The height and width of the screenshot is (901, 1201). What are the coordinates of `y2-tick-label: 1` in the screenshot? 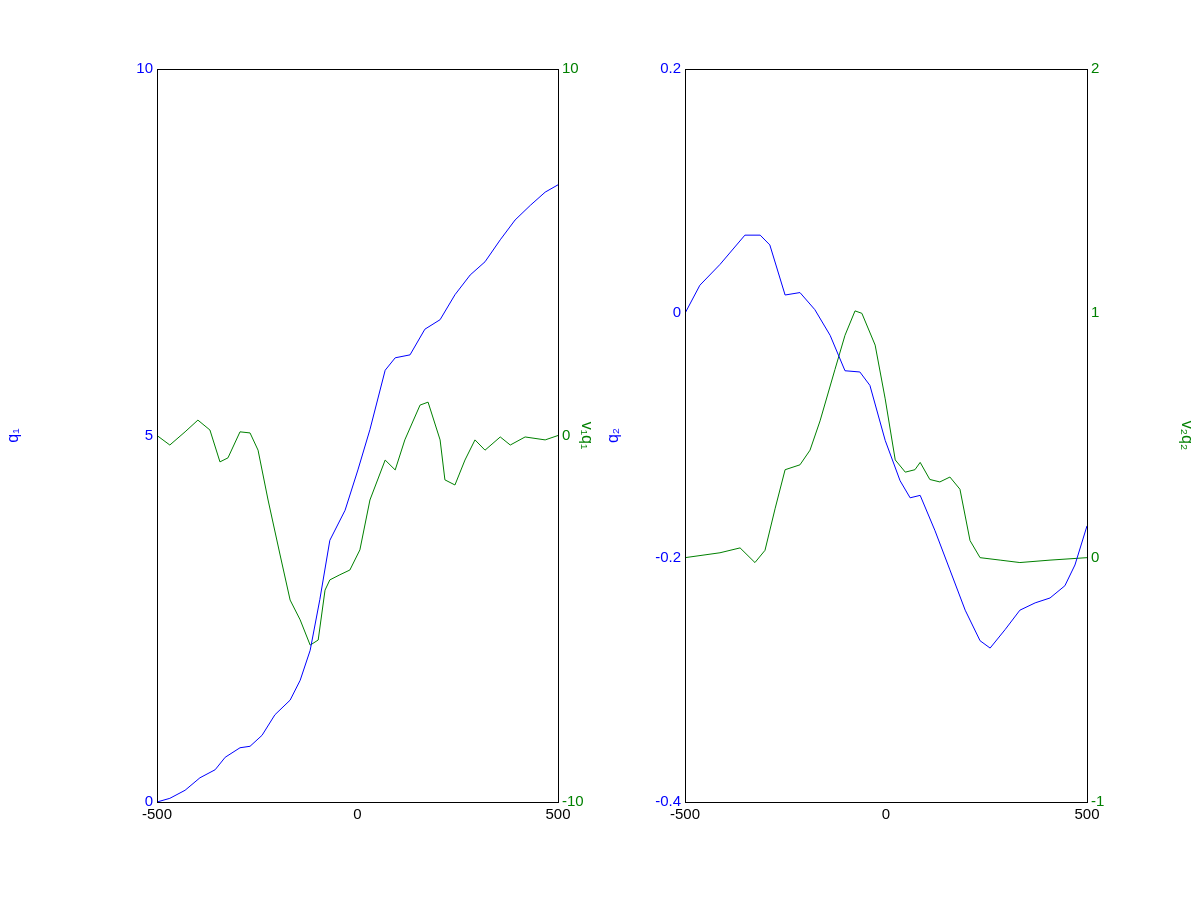 It's located at (1095, 312).